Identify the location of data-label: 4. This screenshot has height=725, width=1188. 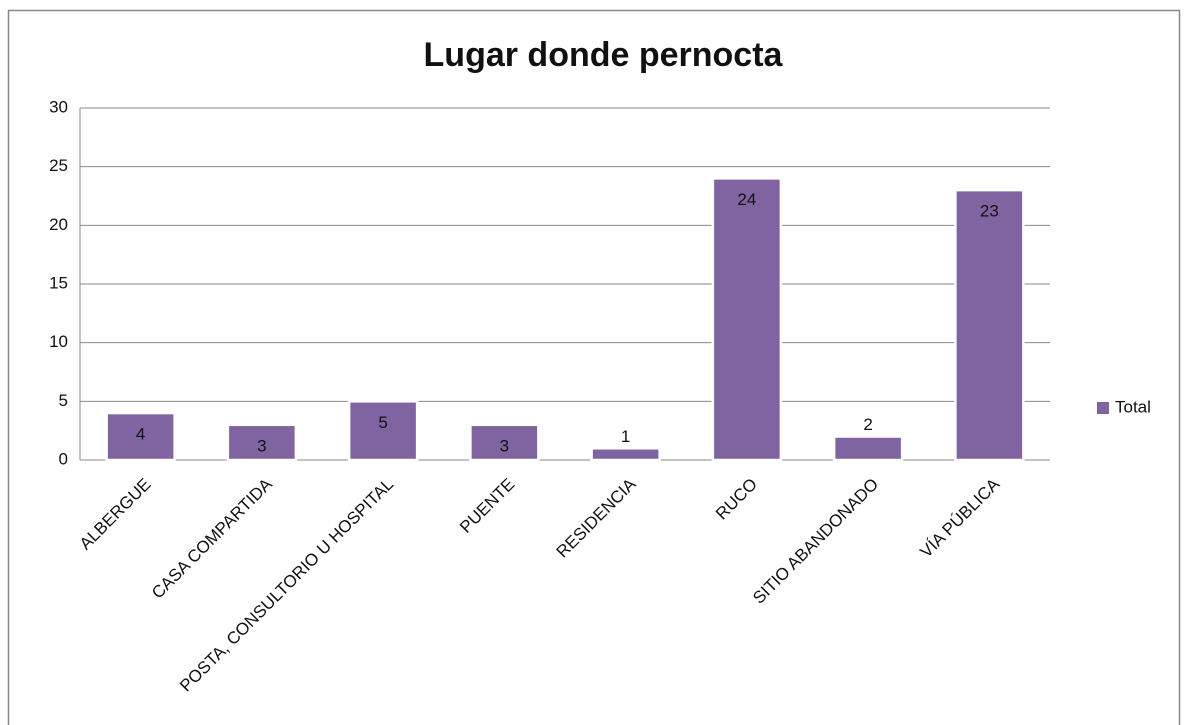
(140, 434).